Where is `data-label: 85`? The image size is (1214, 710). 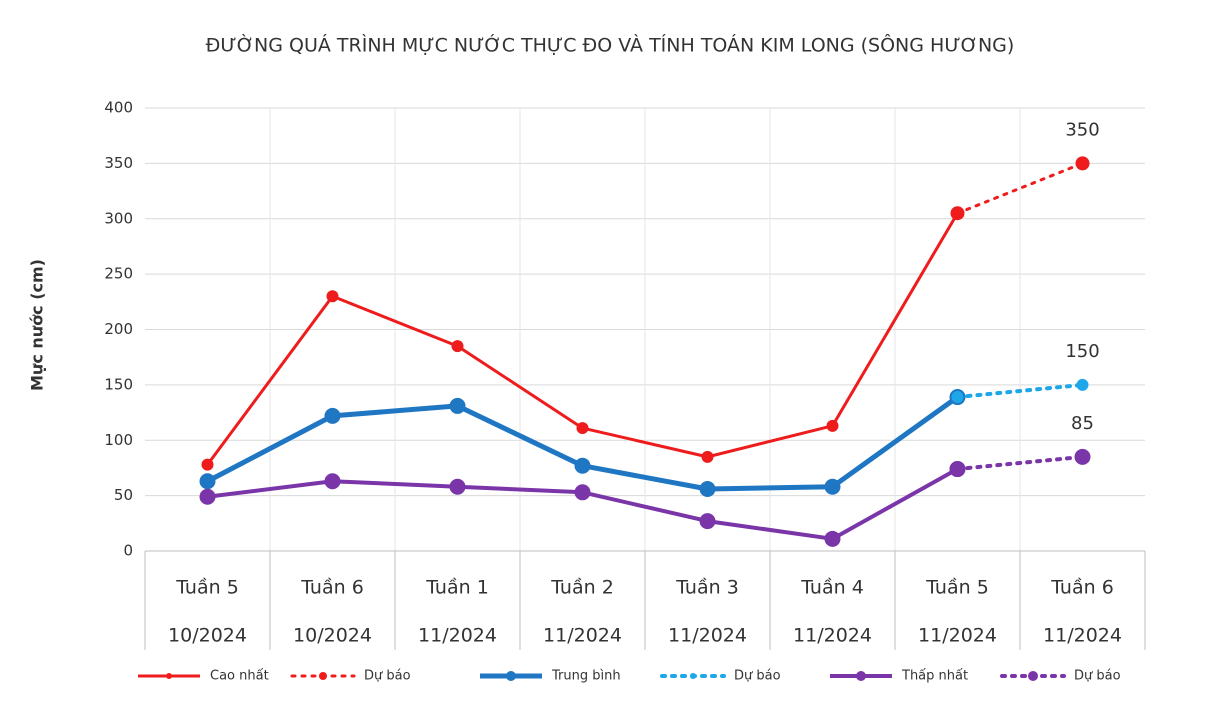
data-label: 85 is located at coordinates (1082, 423).